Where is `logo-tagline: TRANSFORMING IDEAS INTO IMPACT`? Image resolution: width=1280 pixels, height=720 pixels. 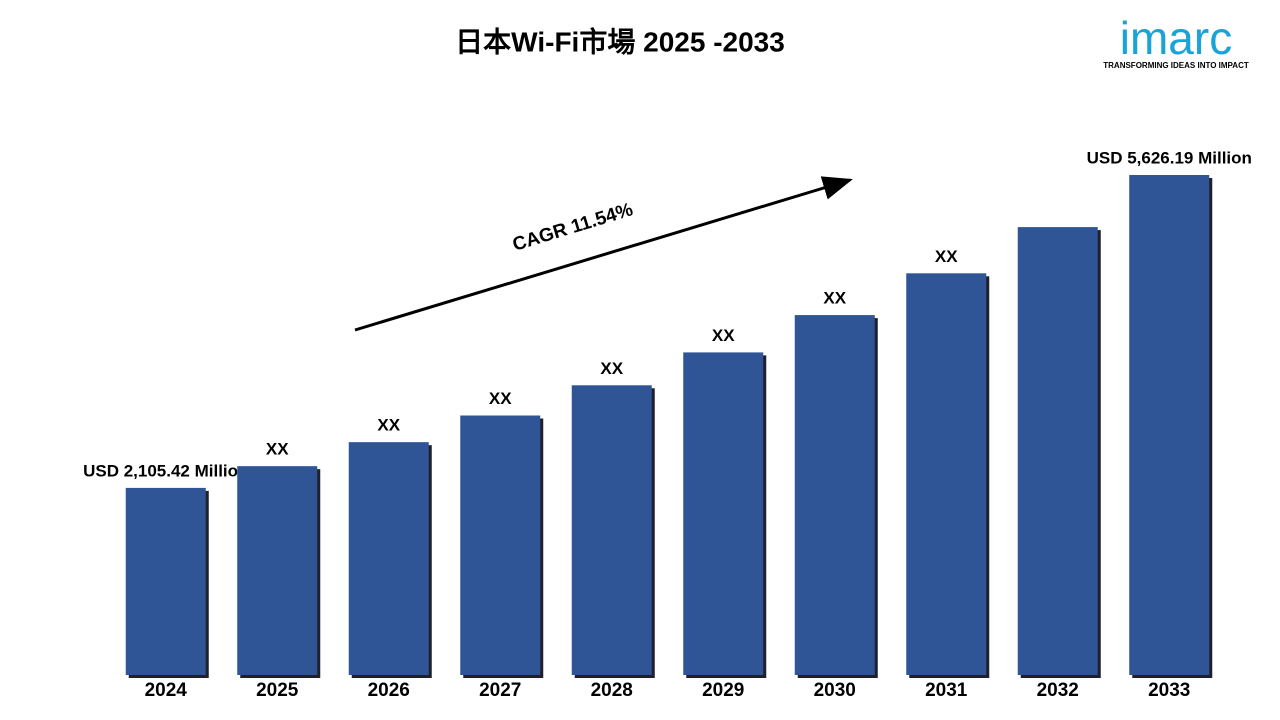 logo-tagline: TRANSFORMING IDEAS INTO IMPACT is located at coordinates (1176, 65).